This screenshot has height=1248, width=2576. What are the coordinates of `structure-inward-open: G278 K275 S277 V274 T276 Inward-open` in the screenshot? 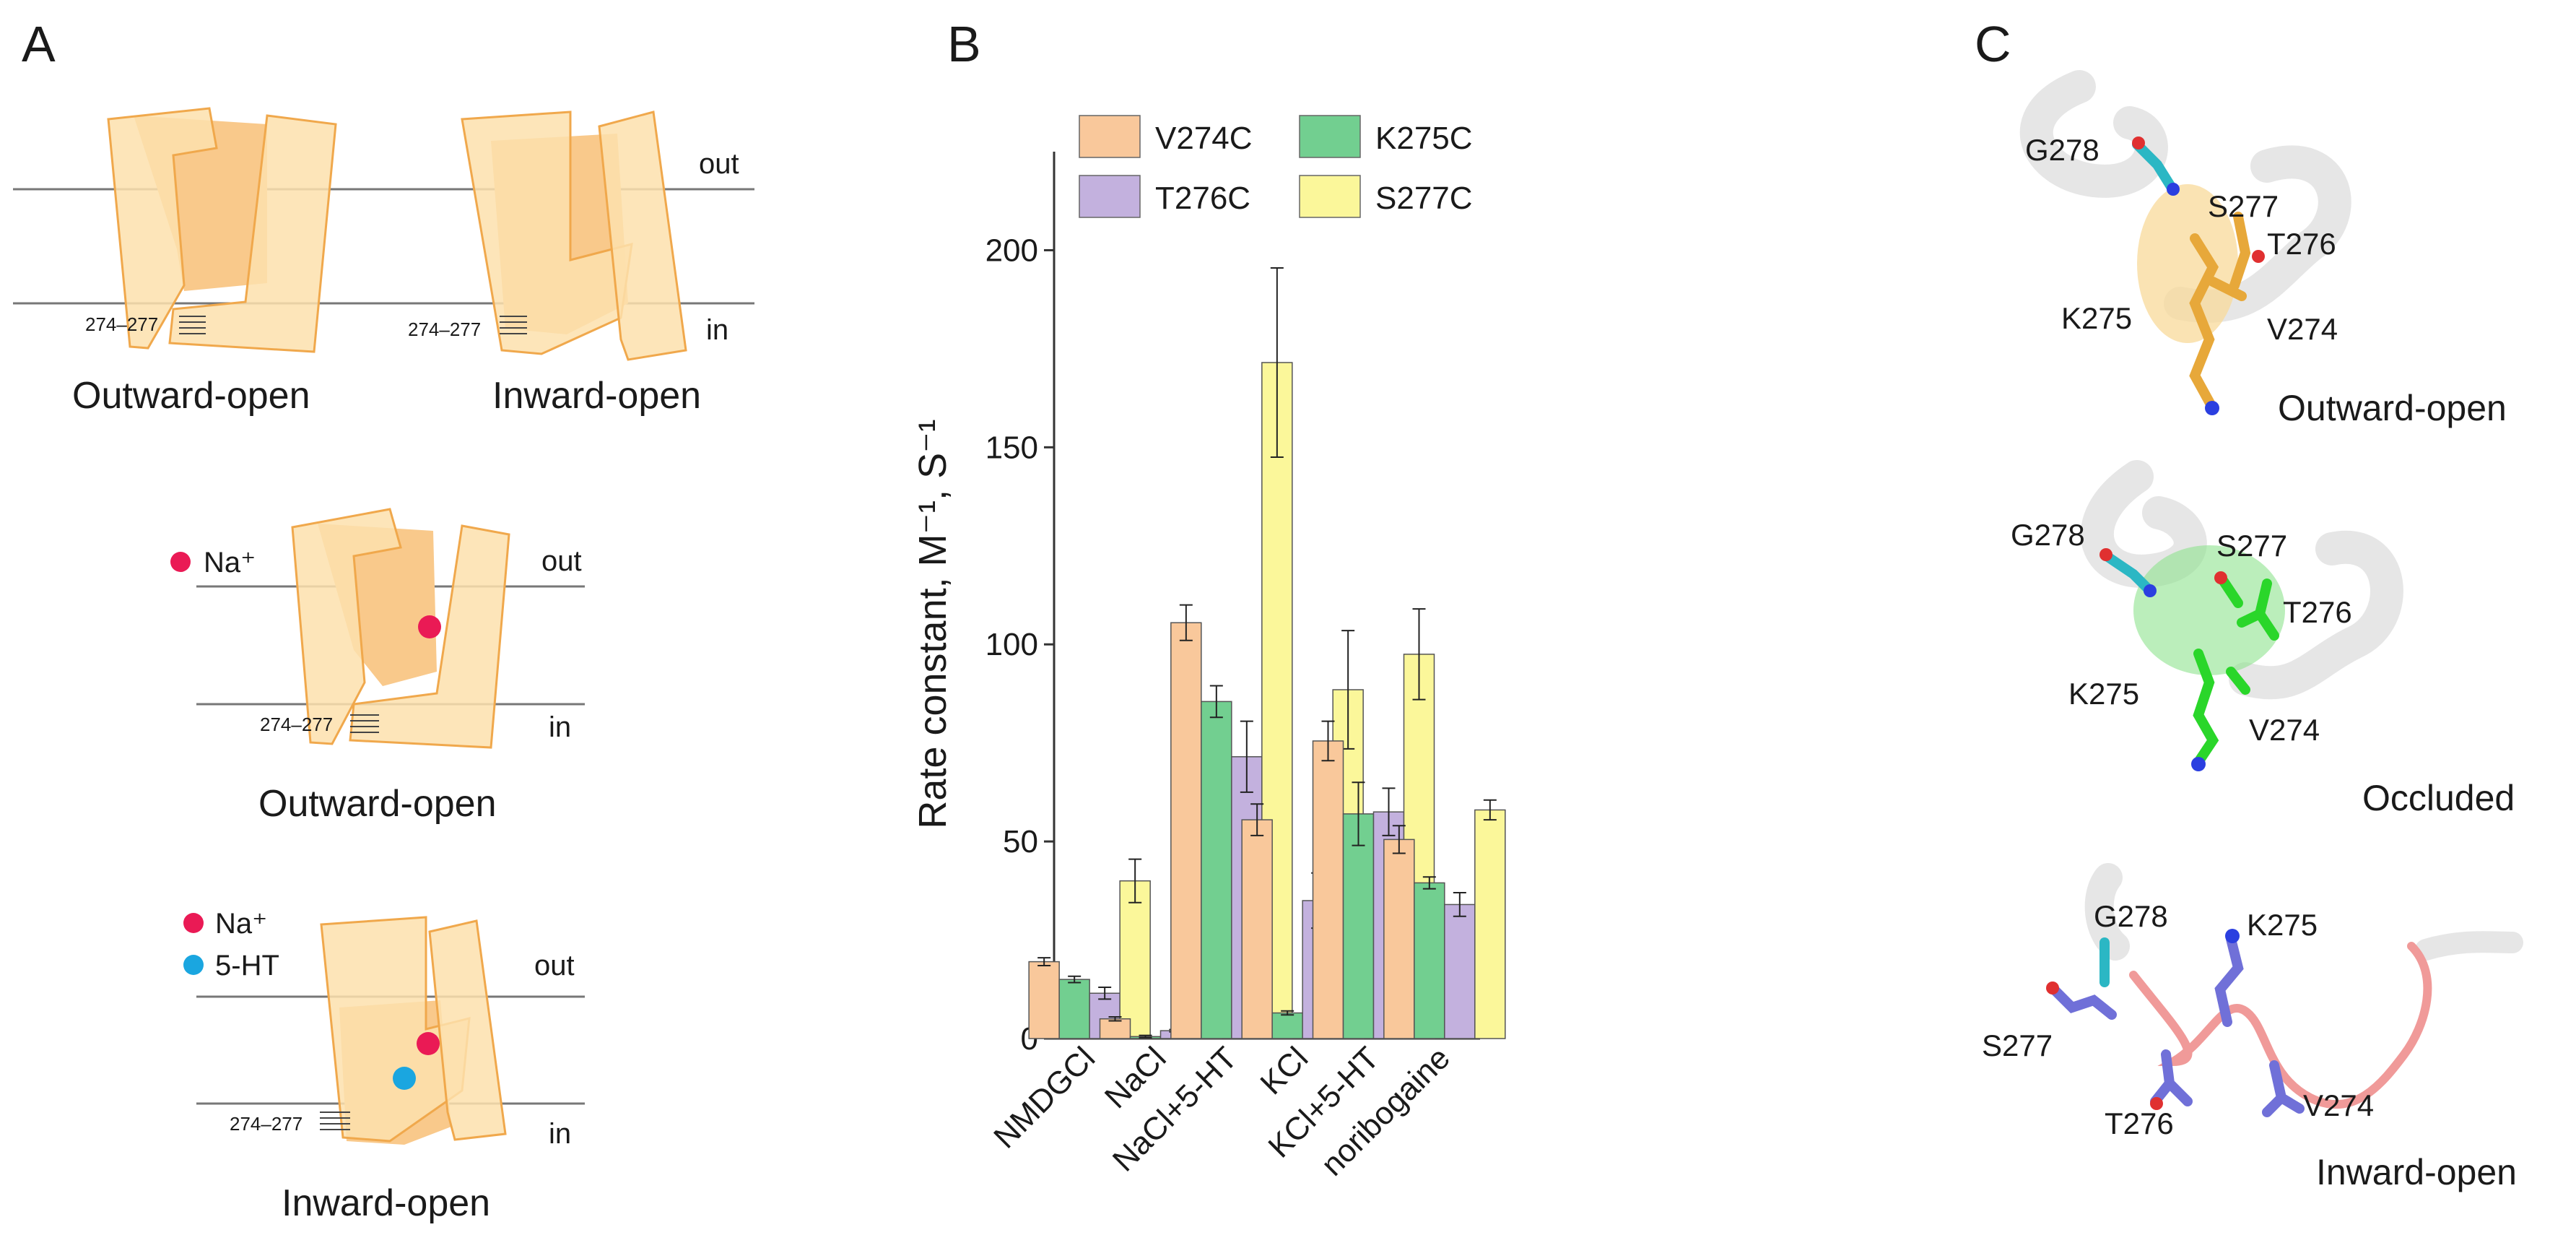 It's located at (2252, 1027).